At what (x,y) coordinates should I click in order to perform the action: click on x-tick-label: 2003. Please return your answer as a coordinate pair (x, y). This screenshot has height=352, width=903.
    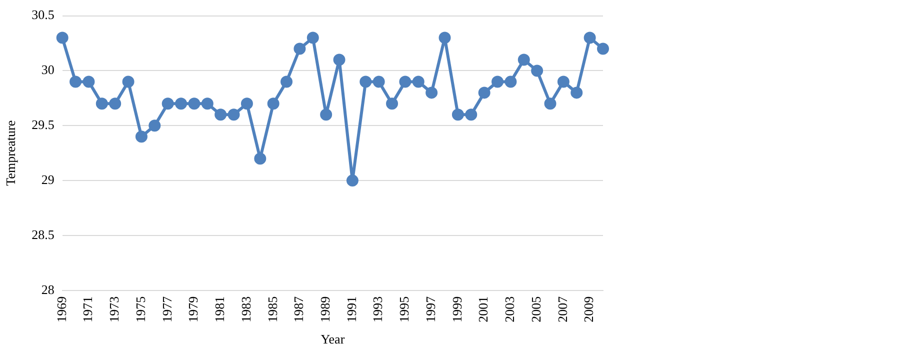
    Looking at the image, I should click on (510, 309).